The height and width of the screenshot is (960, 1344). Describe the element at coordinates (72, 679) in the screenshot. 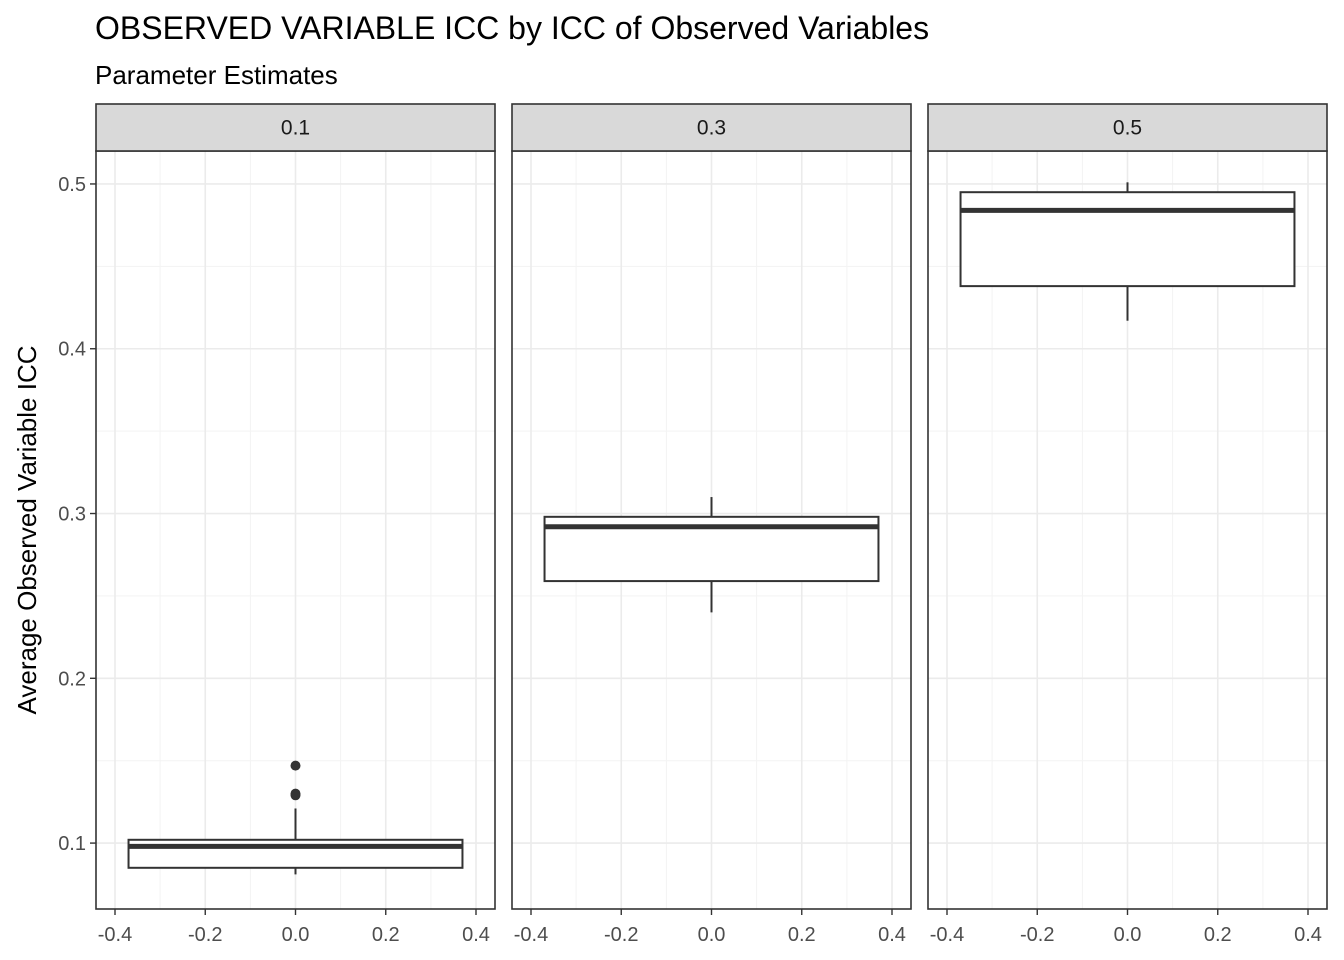

I see `y-tick-label: 0.2` at that location.